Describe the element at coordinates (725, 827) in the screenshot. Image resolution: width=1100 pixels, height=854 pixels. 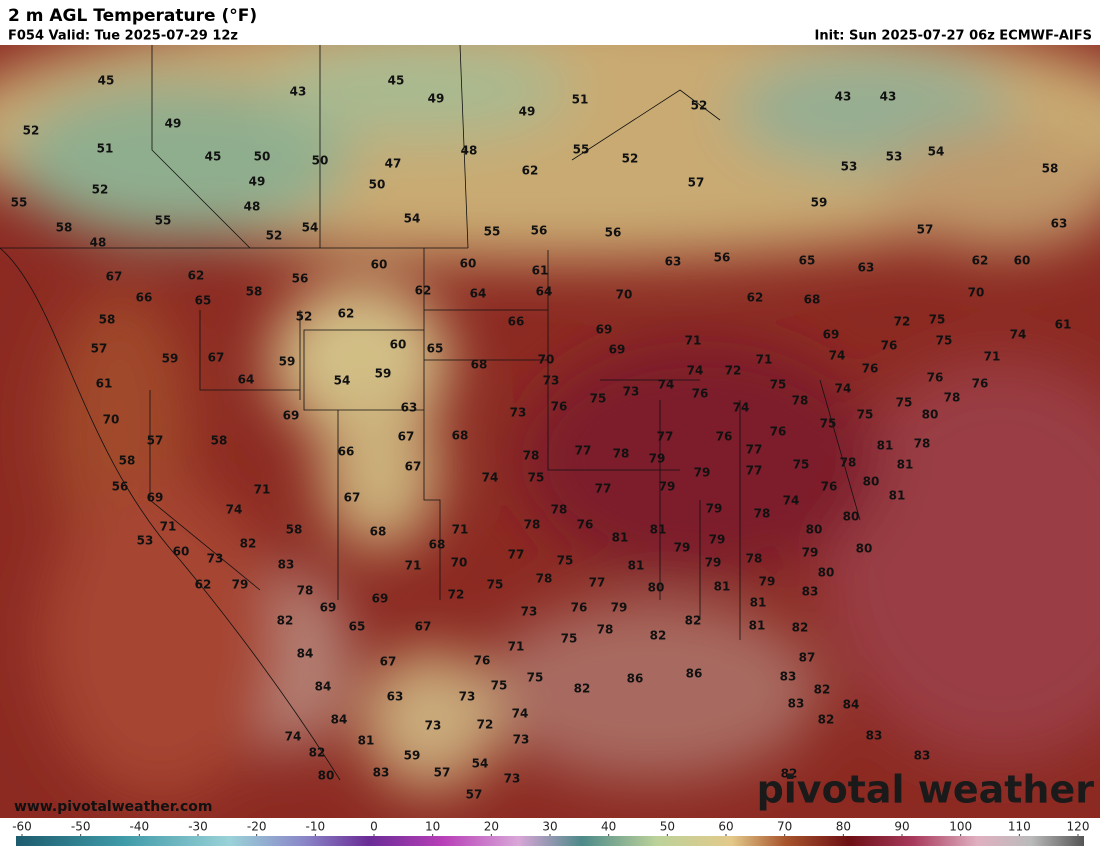
I see `colorbar-tick-label: 60` at that location.